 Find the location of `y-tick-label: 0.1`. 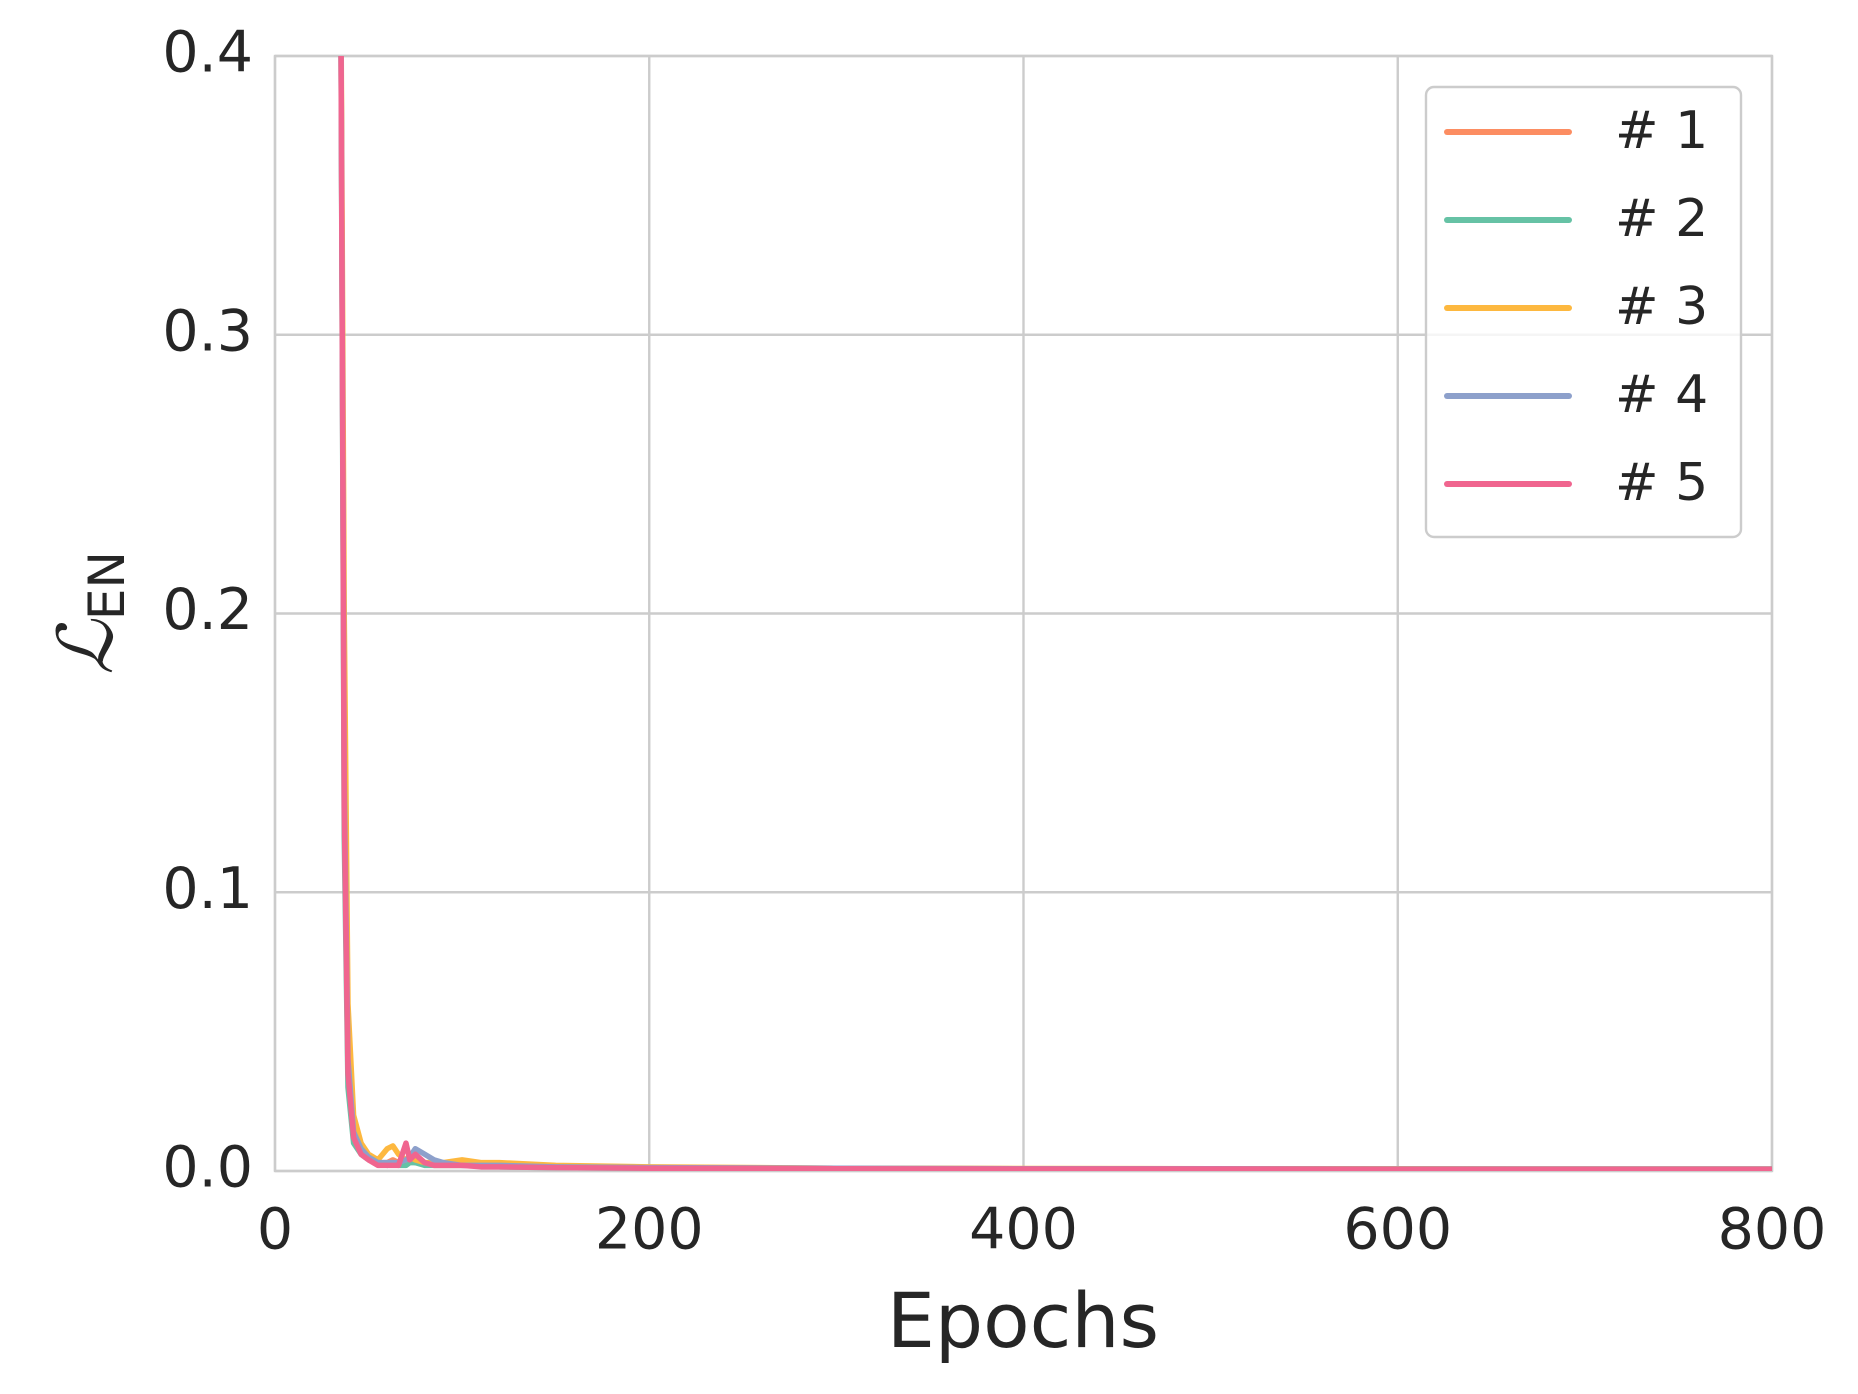

y-tick-label: 0.1 is located at coordinates (207, 889).